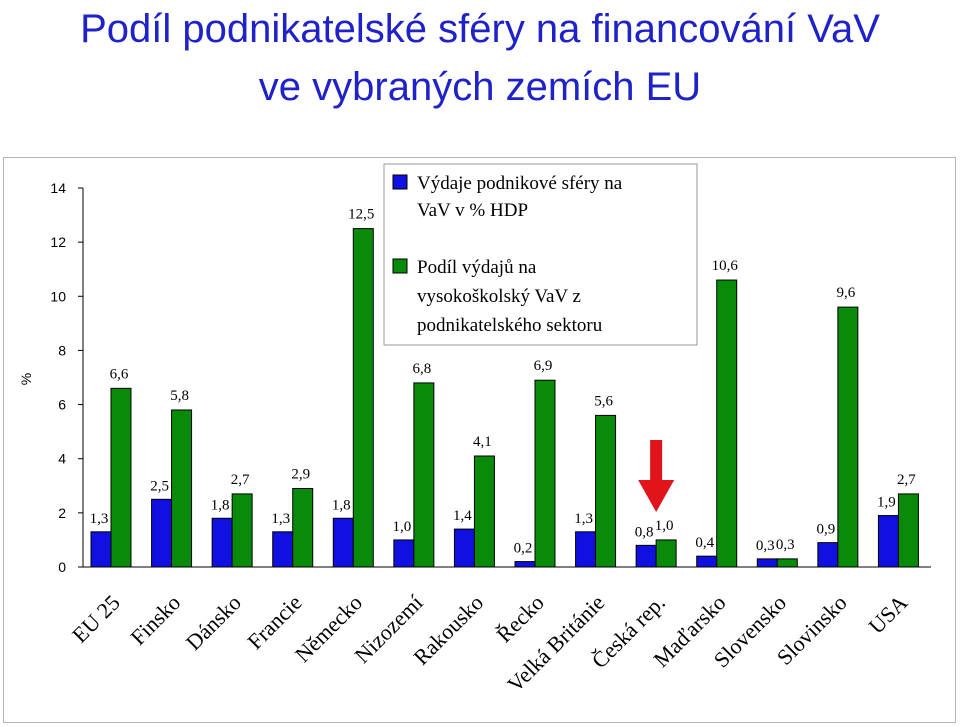 The image size is (960, 727). What do you see at coordinates (499, 296) in the screenshot?
I see `legend-label-series2-line1: vysokoškolský VaV z` at bounding box center [499, 296].